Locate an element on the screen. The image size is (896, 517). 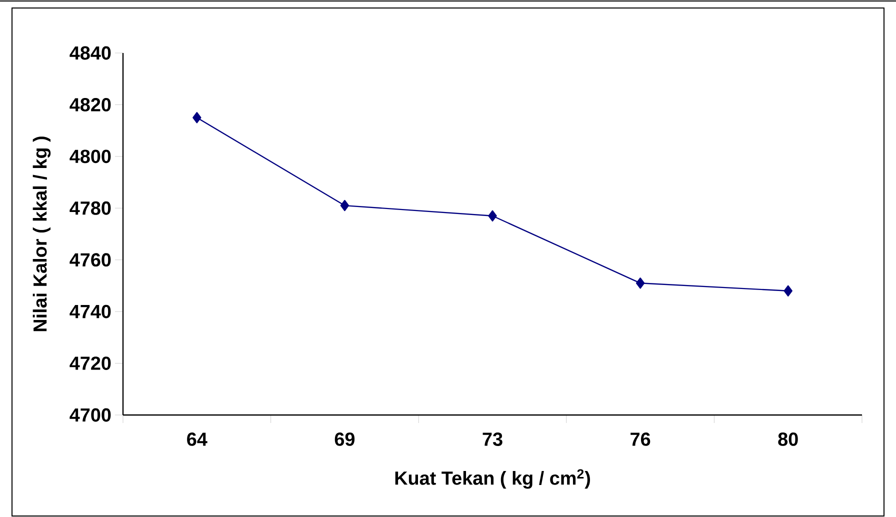
y-tick-label: 4840 is located at coordinates (90, 53).